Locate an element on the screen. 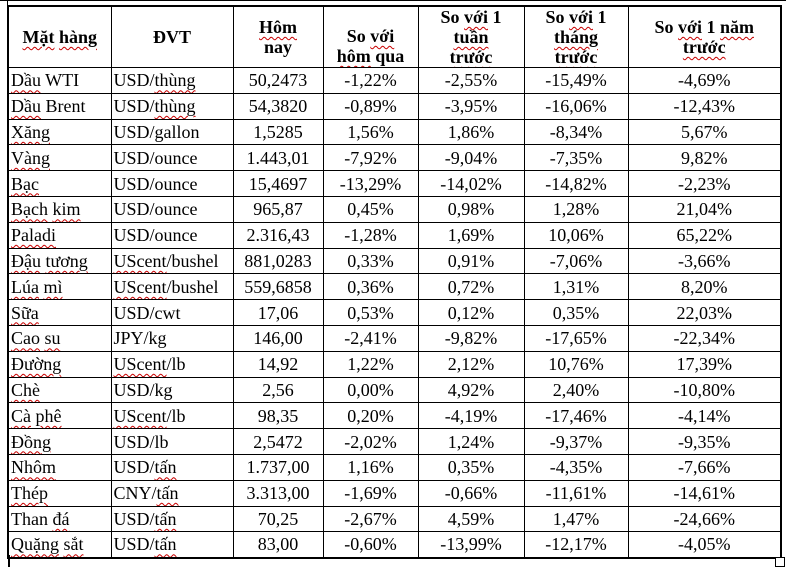 The width and height of the screenshot is (786, 567). cell-dvt: USD/lb is located at coordinates (172, 441).